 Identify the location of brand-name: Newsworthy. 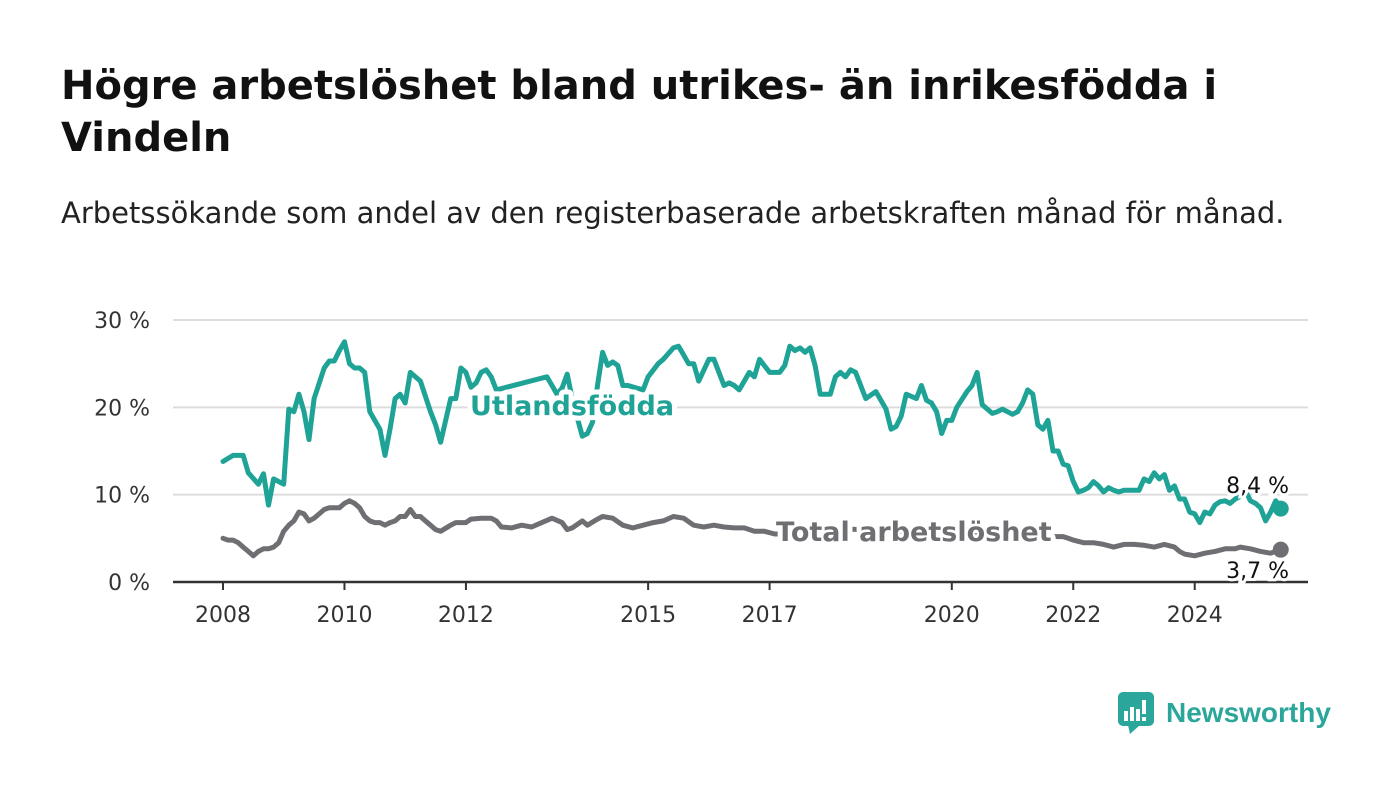
(1248, 712).